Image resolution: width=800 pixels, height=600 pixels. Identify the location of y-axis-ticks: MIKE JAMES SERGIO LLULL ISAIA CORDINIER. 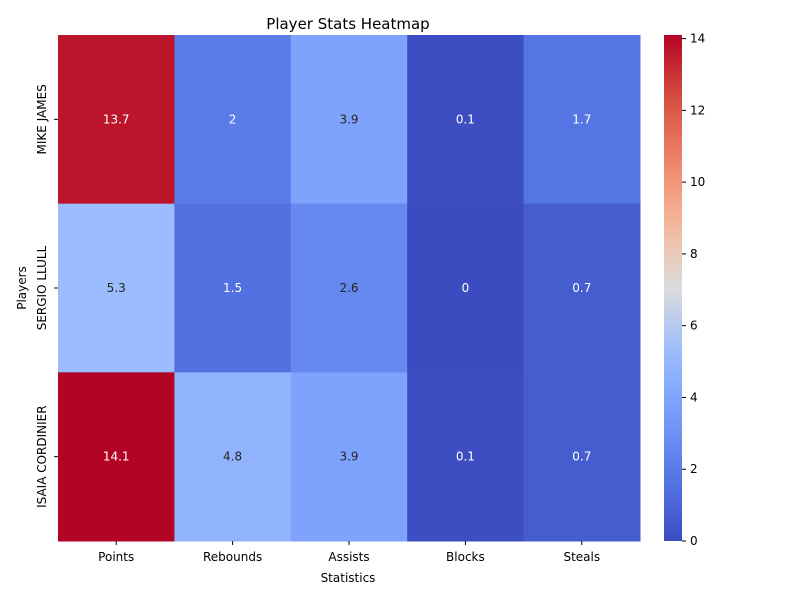
(46, 296).